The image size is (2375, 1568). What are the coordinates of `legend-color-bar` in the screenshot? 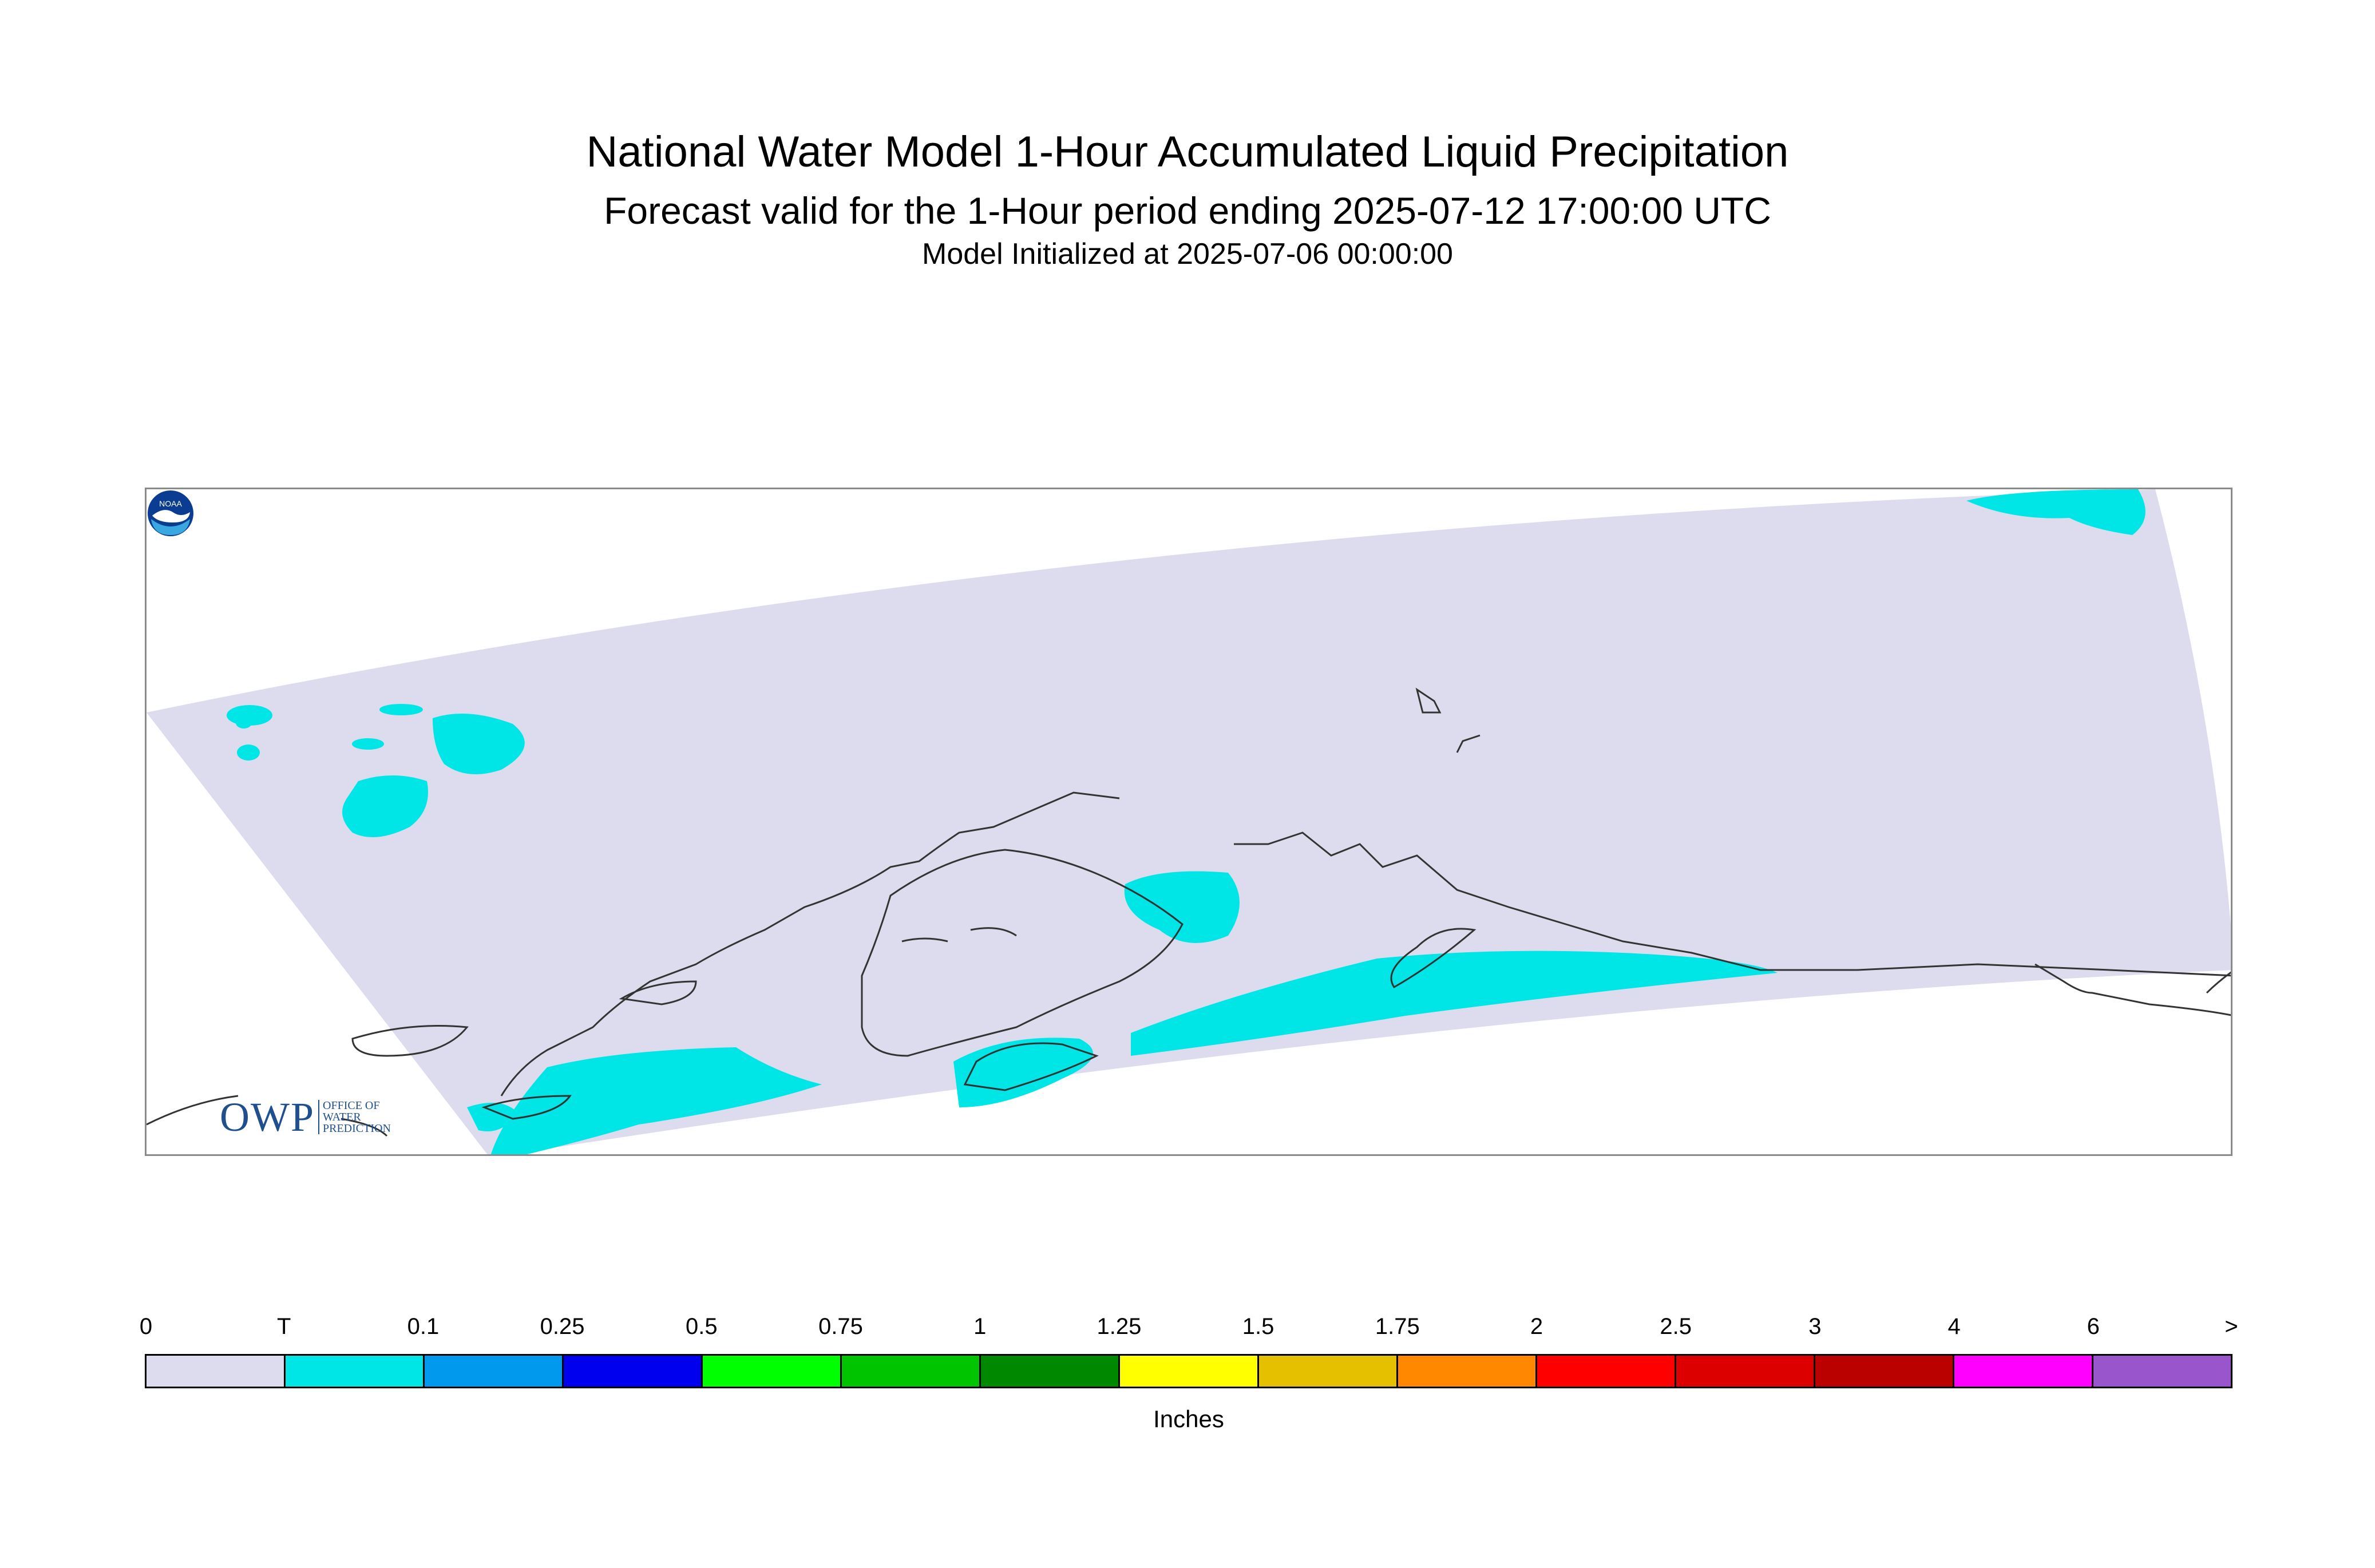 It's located at (1188, 1371).